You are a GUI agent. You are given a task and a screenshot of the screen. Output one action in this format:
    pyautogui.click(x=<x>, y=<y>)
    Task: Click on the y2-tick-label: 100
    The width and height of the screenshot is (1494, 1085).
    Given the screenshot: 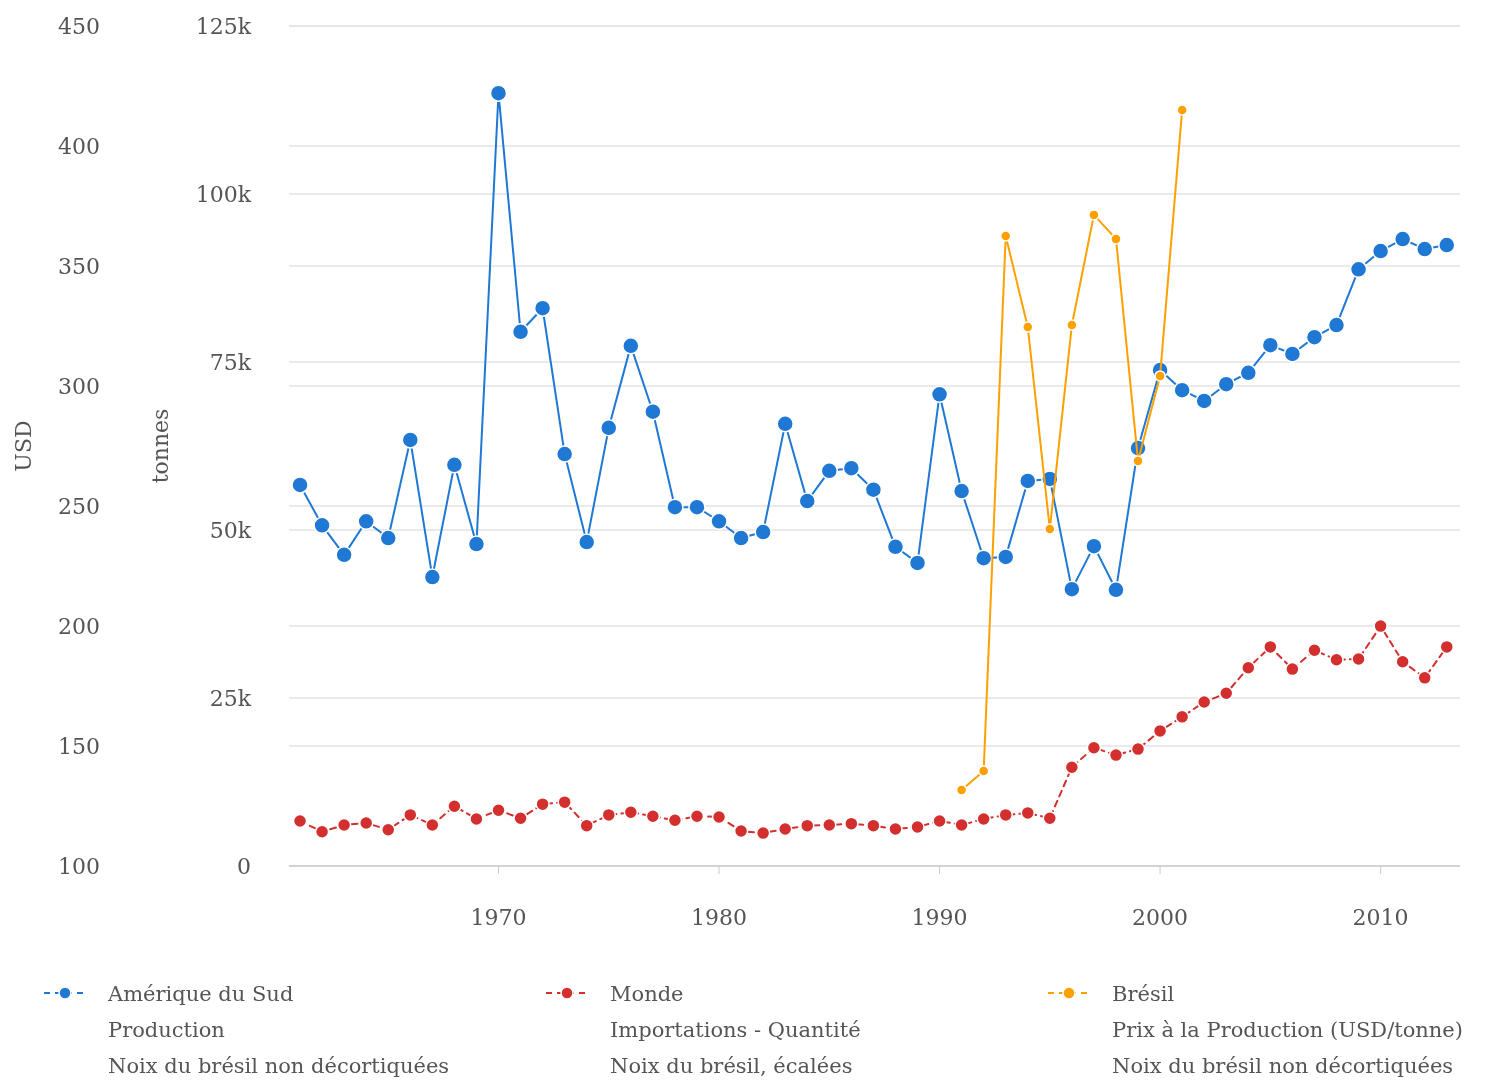 What is the action you would take?
    pyautogui.click(x=79, y=866)
    